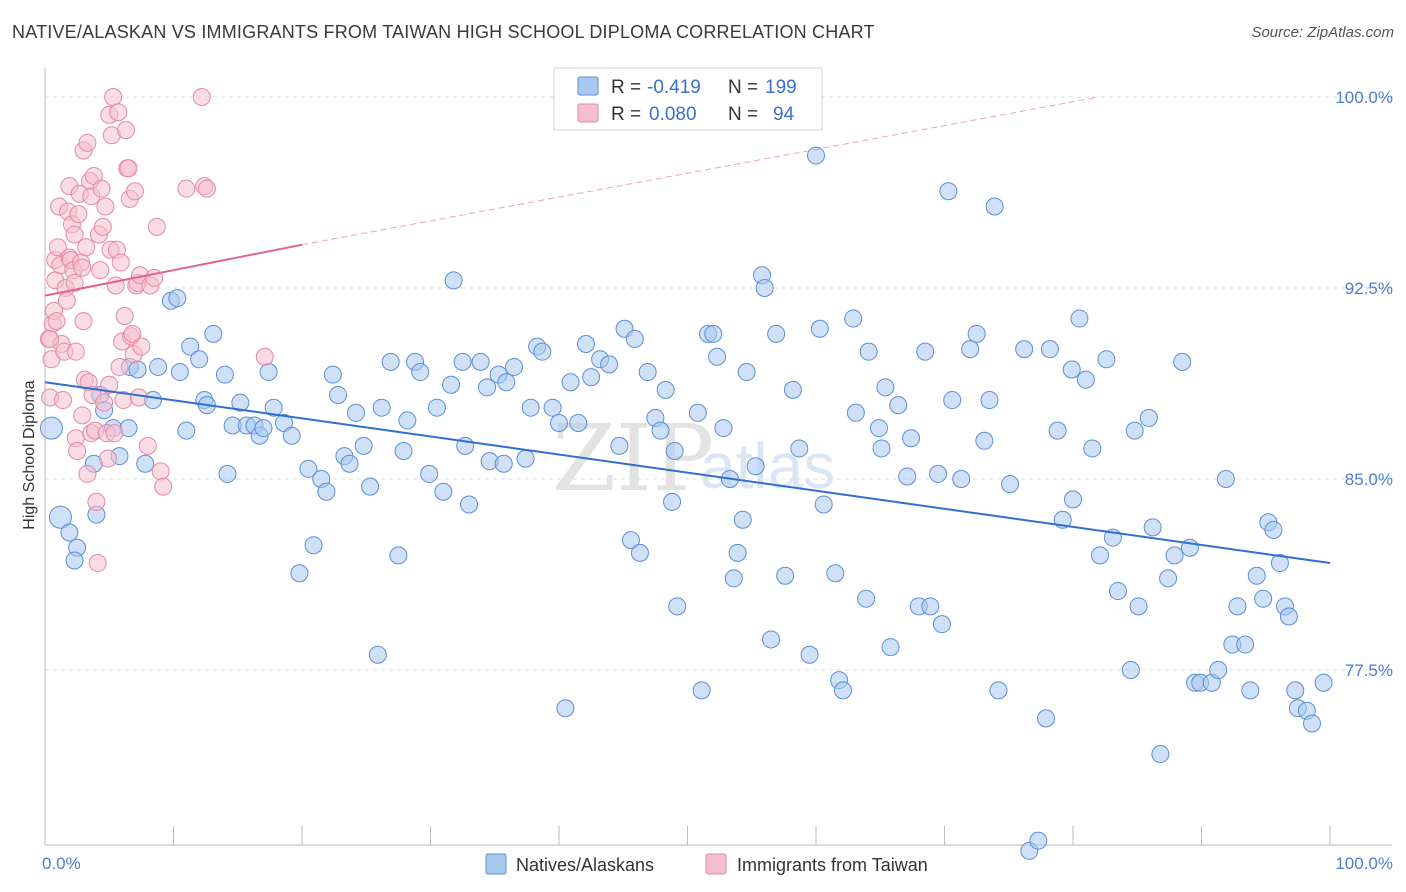  I want to click on source-label: Source: ZipAtlas.com, so click(1322, 32).